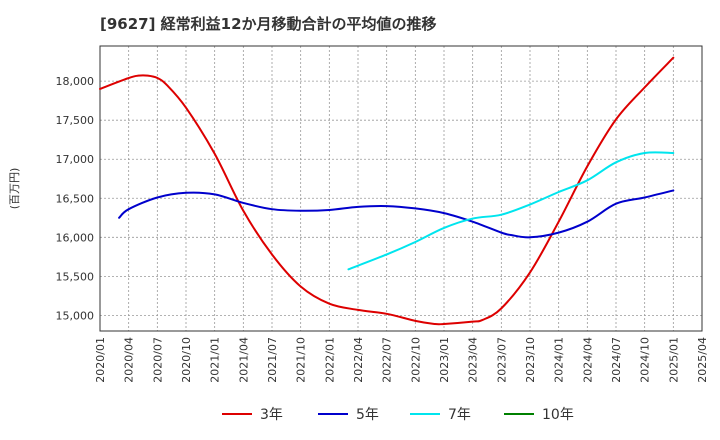  I want to click on x-tick-label: 2023/04, so click(473, 360).